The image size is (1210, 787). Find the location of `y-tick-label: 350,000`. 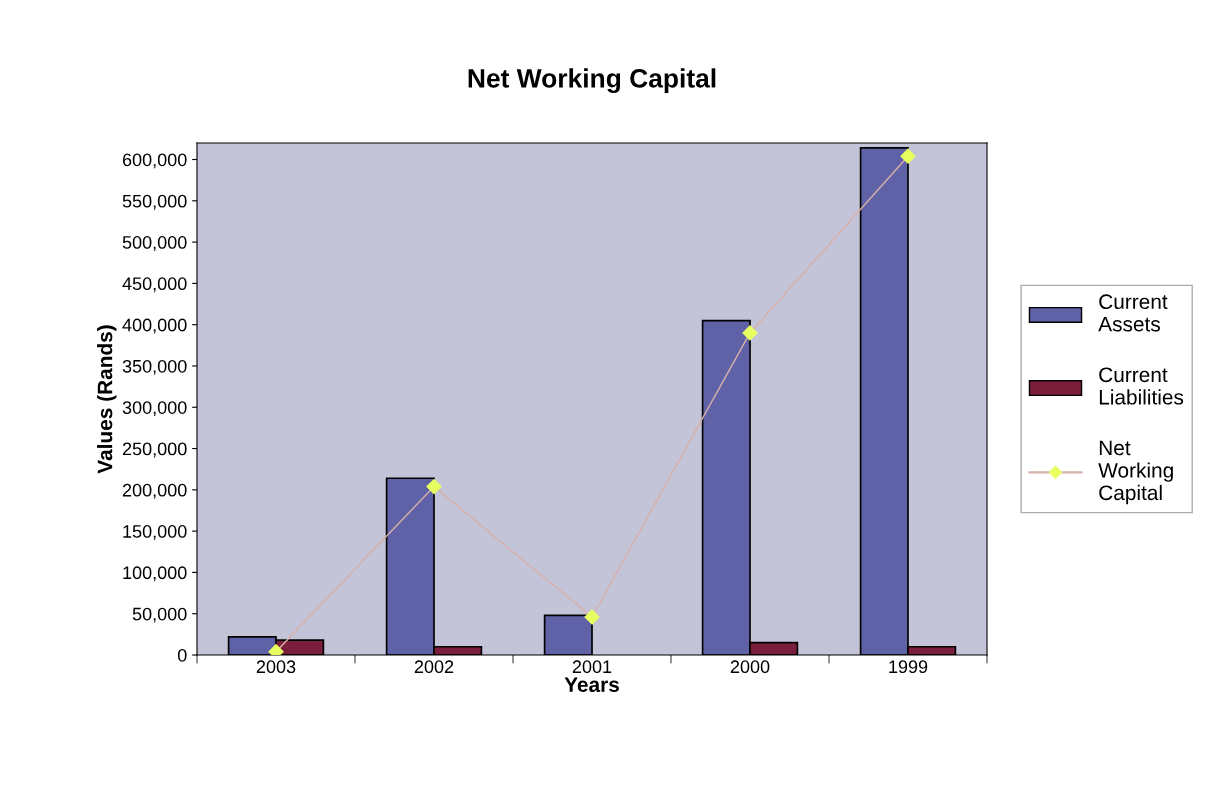

y-tick-label: 350,000 is located at coordinates (154, 367).